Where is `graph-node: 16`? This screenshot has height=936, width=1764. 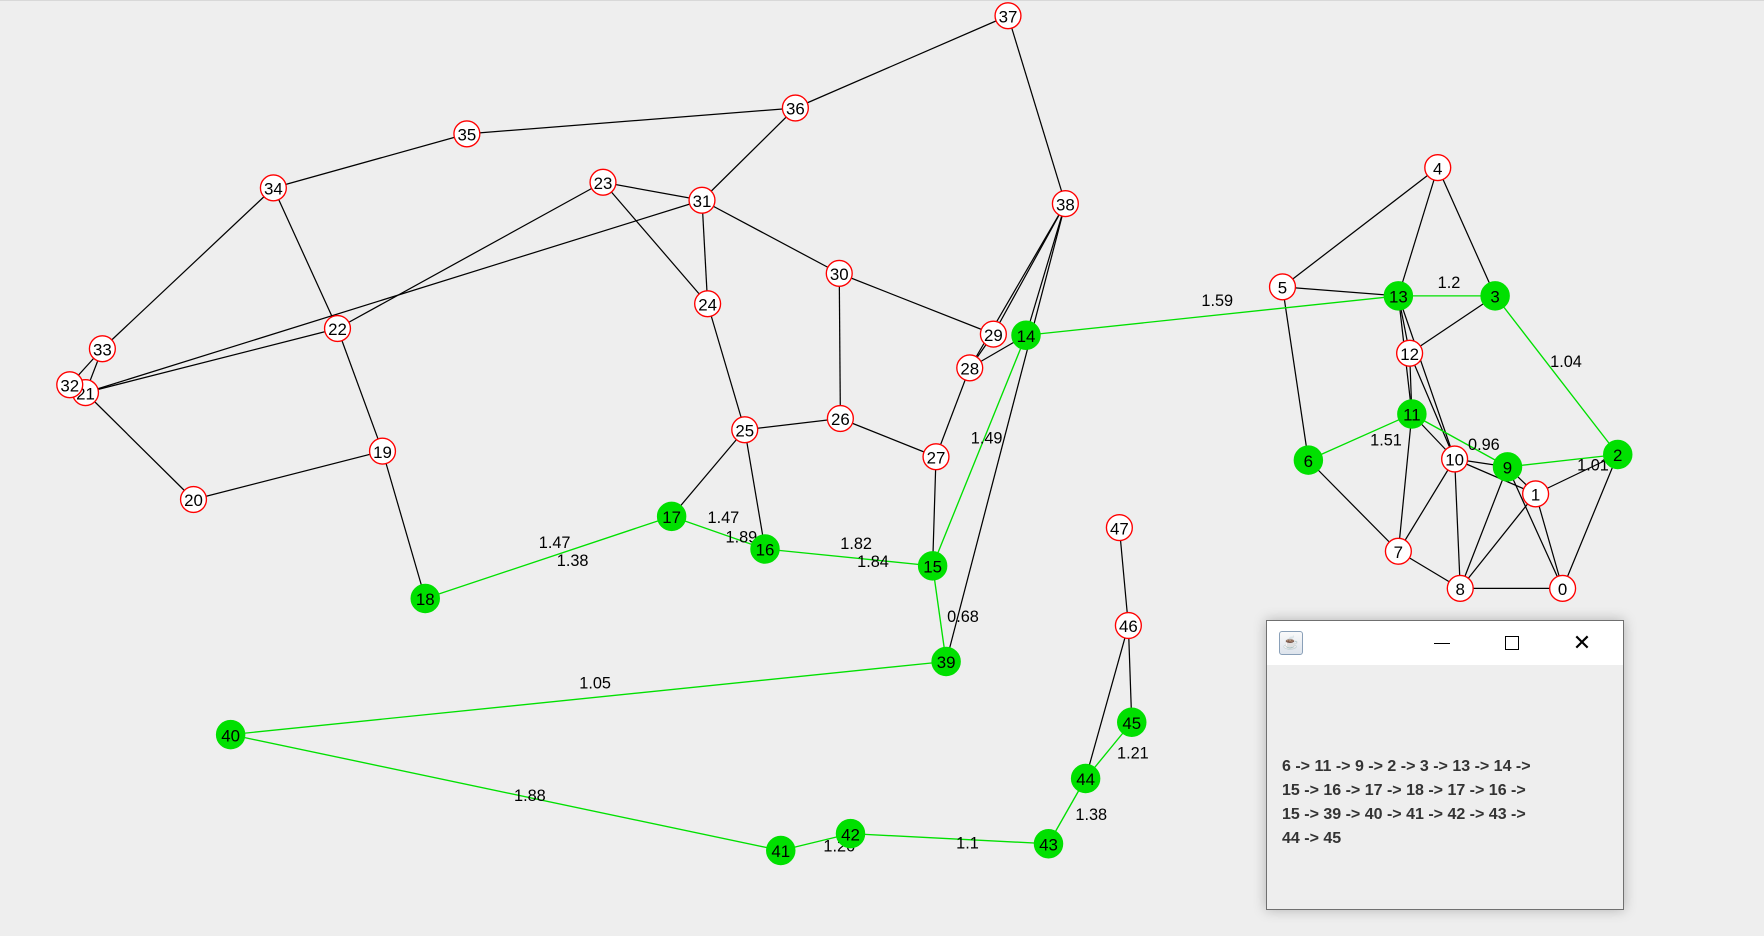 graph-node: 16 is located at coordinates (765, 549).